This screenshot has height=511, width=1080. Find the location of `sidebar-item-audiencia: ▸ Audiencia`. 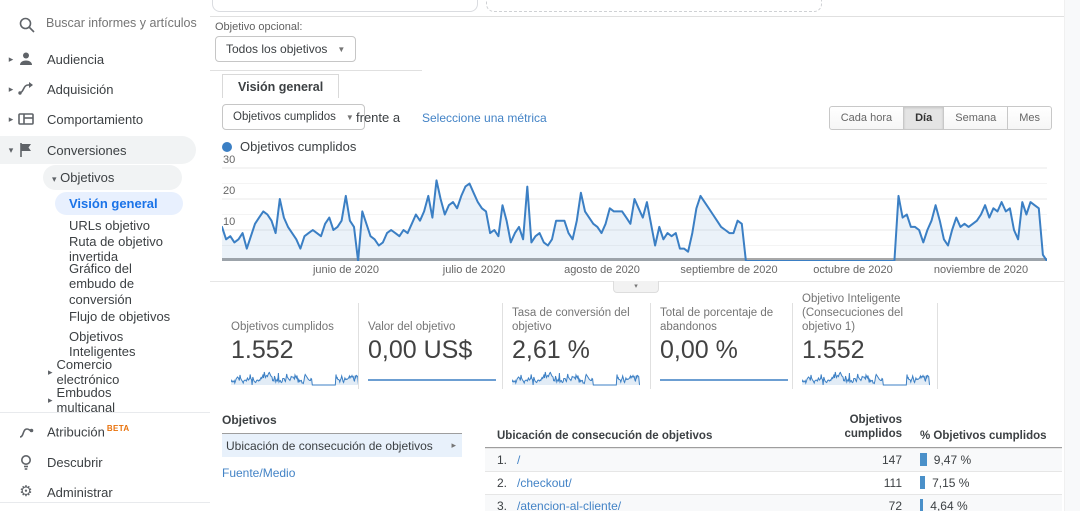

sidebar-item-audiencia: ▸ Audiencia is located at coordinates (105, 59).